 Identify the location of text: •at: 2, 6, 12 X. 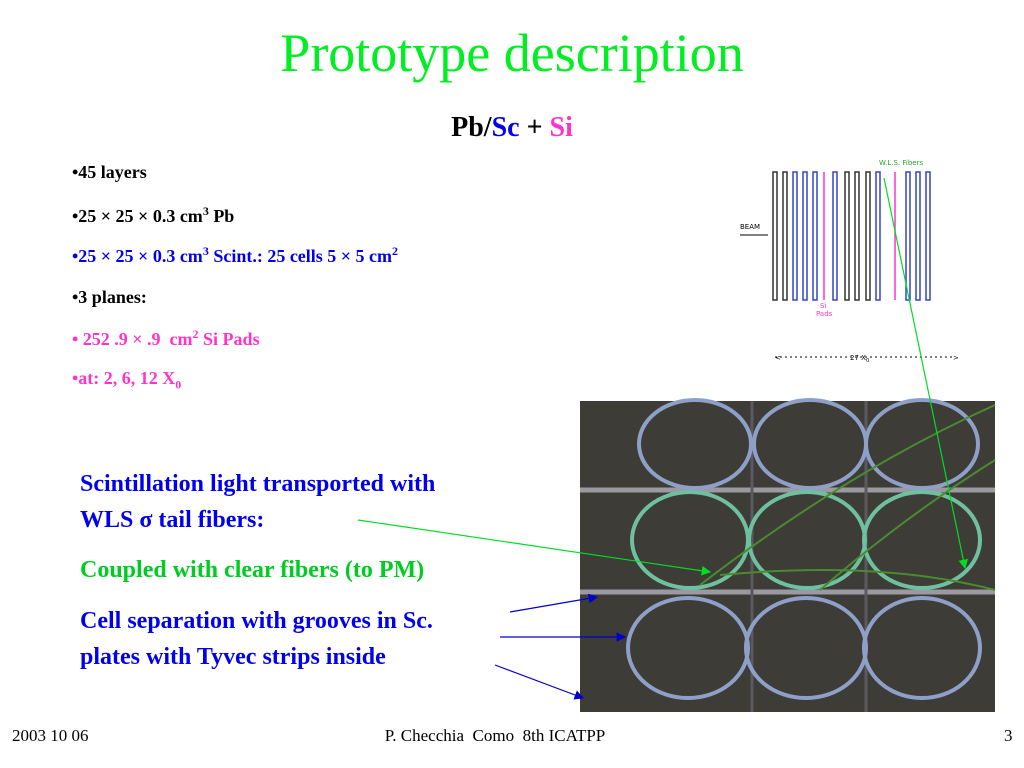
(124, 378).